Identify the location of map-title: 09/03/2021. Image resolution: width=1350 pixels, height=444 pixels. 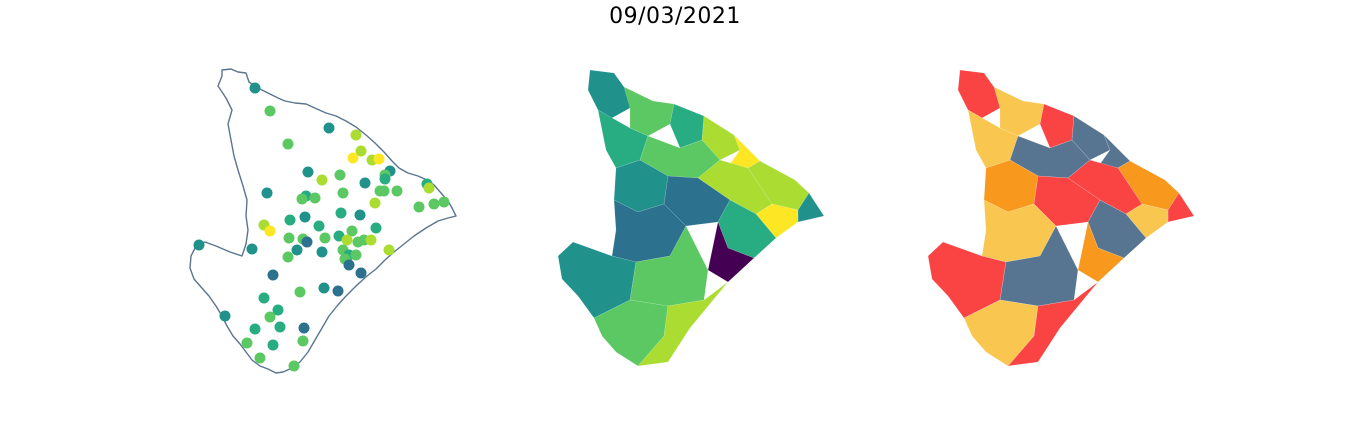
(675, 16).